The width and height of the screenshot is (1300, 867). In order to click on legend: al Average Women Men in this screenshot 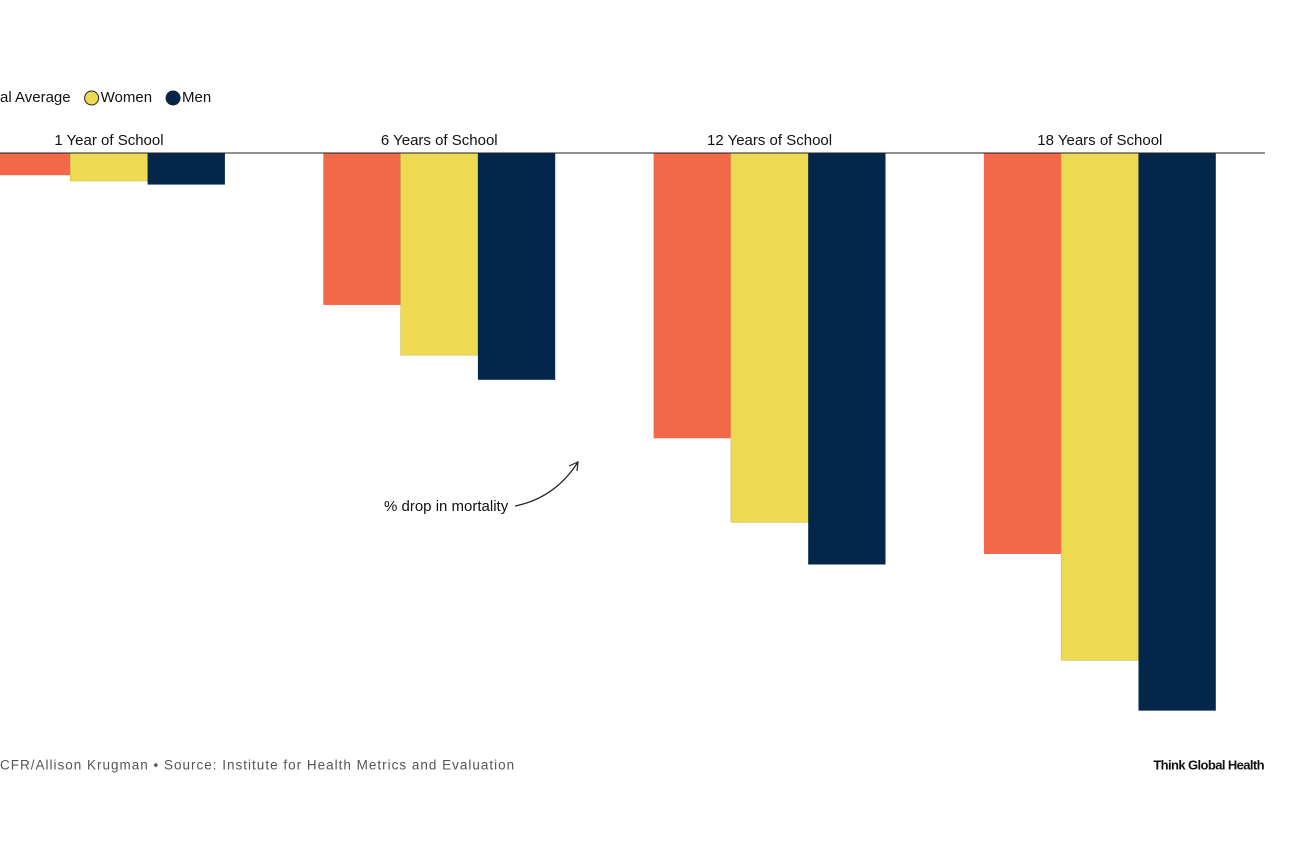, I will do `click(105, 97)`.